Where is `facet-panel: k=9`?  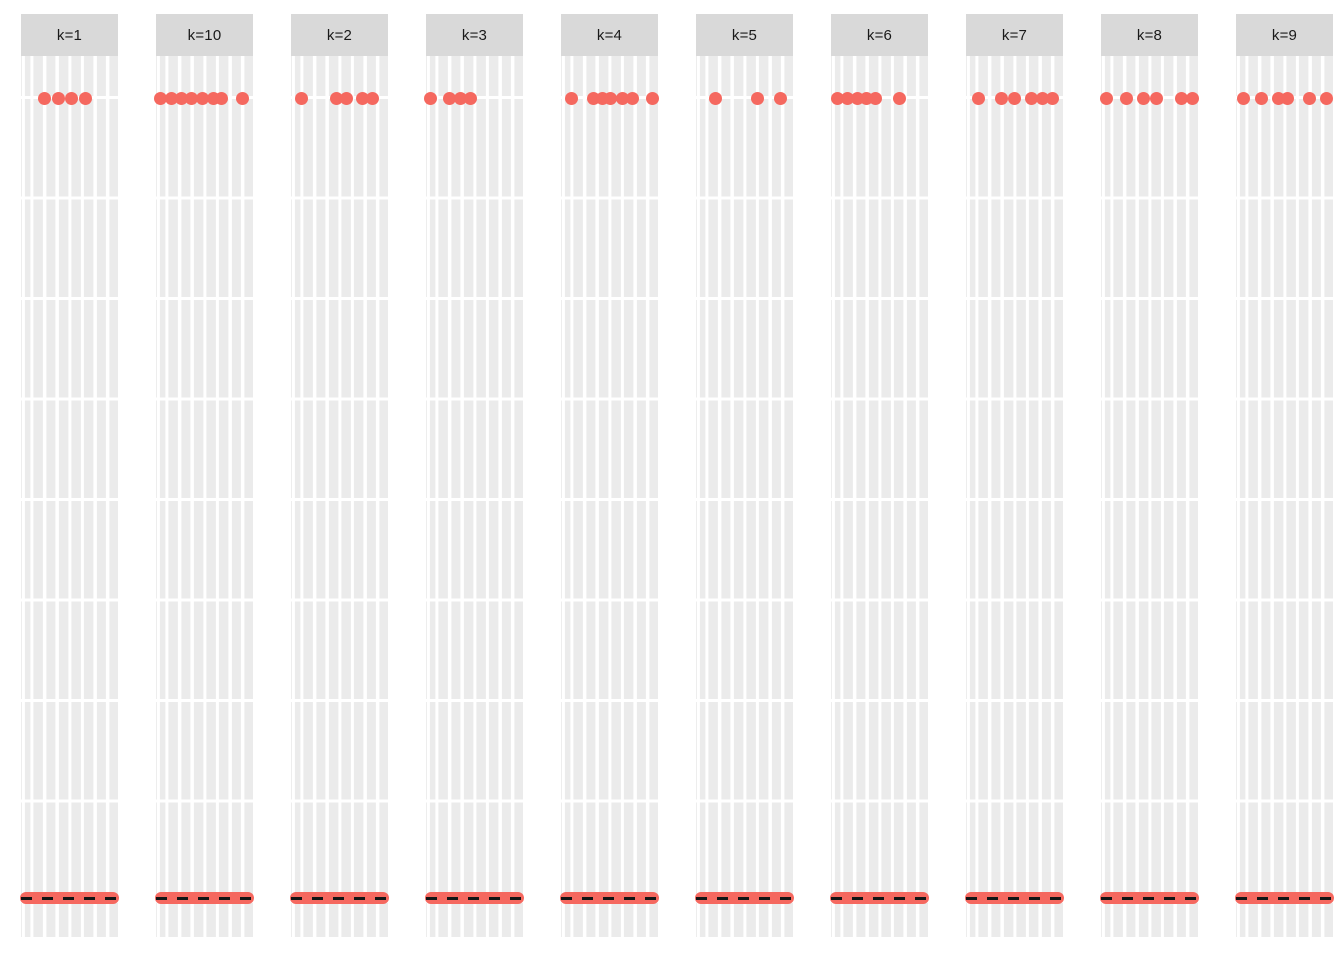 facet-panel: k=9 is located at coordinates (1284, 475).